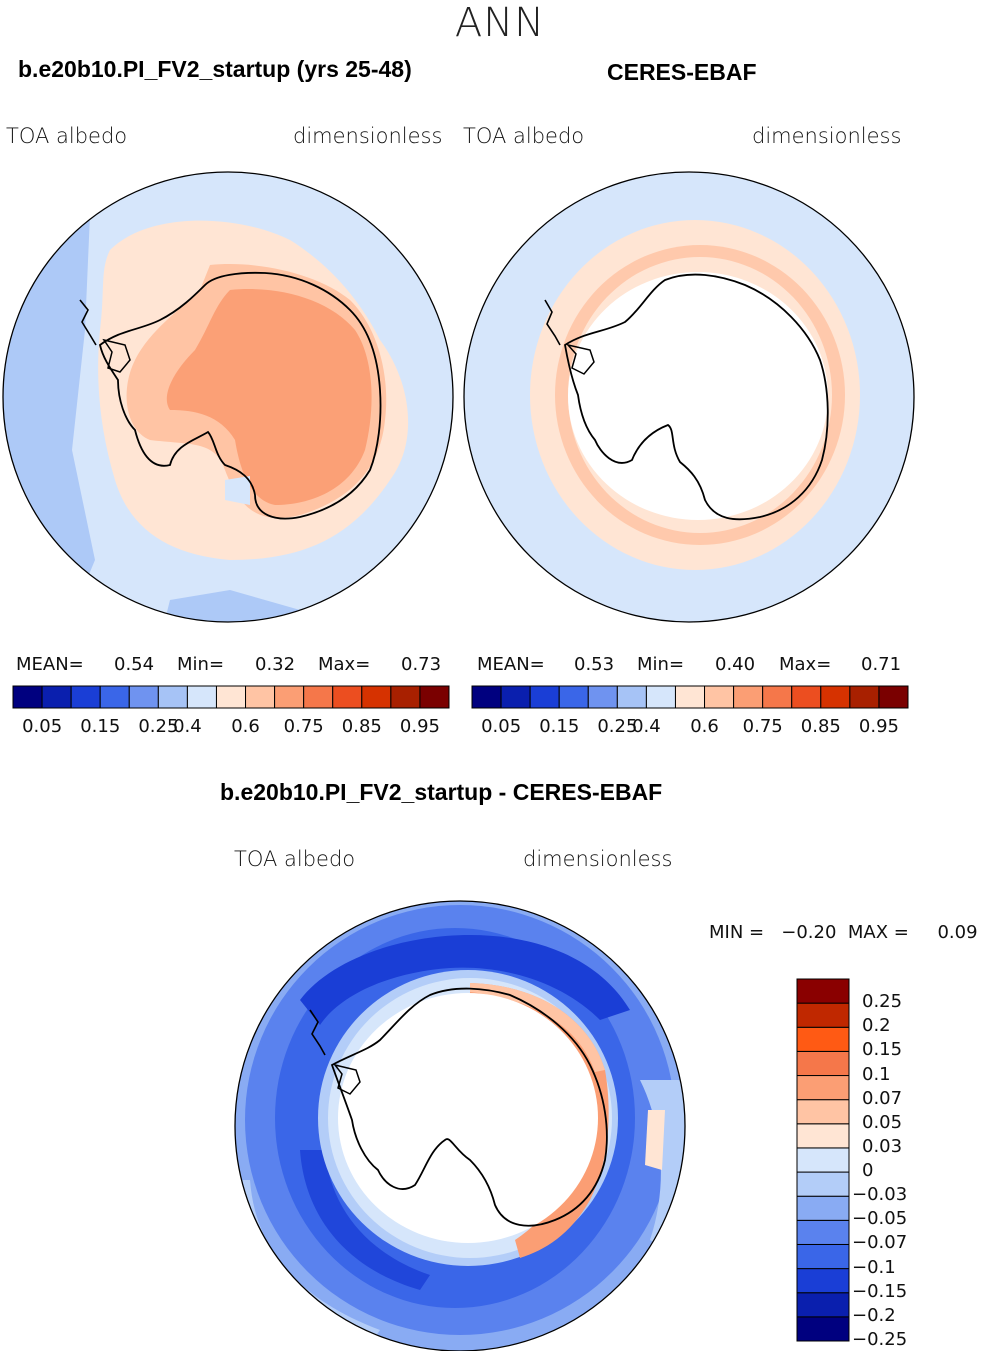 The image size is (1000, 1351). Describe the element at coordinates (881, 664) in the screenshot. I see `right-max-value: 0.71` at that location.